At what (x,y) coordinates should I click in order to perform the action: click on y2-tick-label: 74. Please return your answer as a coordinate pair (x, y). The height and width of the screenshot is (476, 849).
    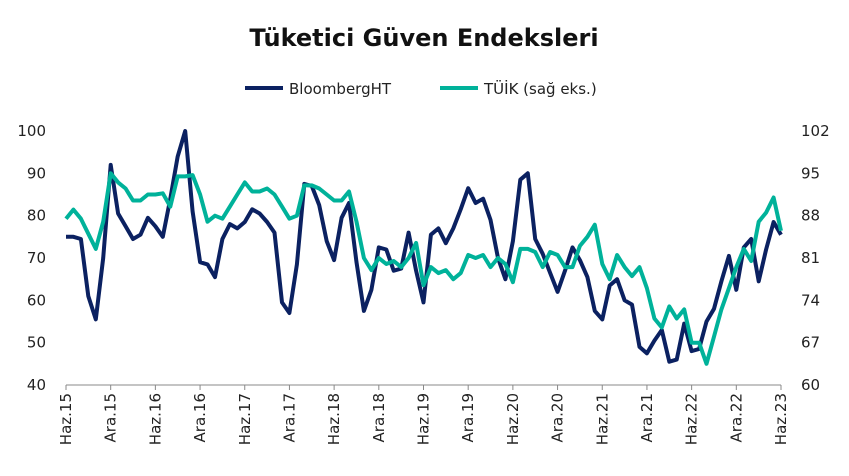
    Looking at the image, I should click on (810, 300).